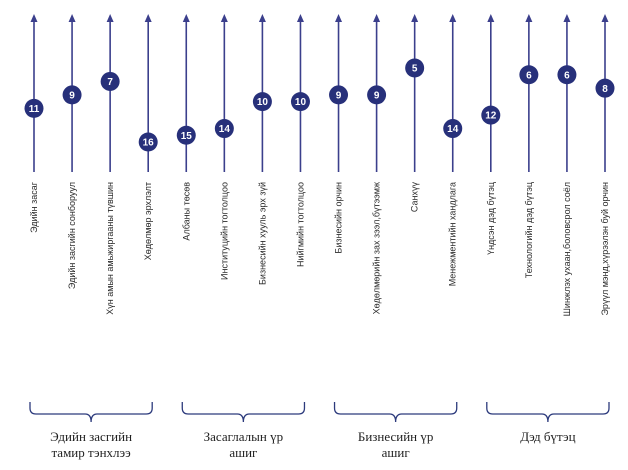  What do you see at coordinates (148, 221) in the screenshot?
I see `category-label: Хөдөлмөр эрхлэлт` at bounding box center [148, 221].